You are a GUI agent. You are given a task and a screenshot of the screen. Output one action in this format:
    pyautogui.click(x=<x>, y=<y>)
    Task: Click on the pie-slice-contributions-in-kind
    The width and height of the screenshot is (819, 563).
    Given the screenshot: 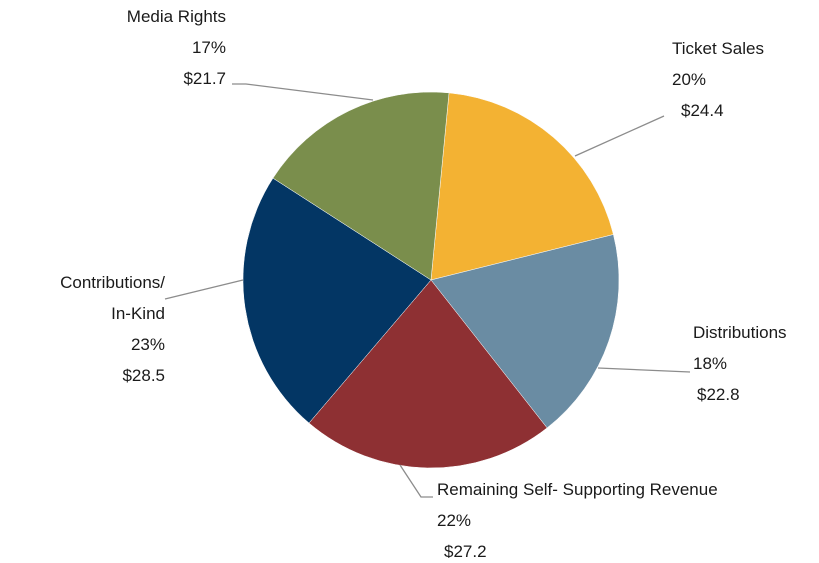 What is the action you would take?
    pyautogui.click(x=337, y=300)
    